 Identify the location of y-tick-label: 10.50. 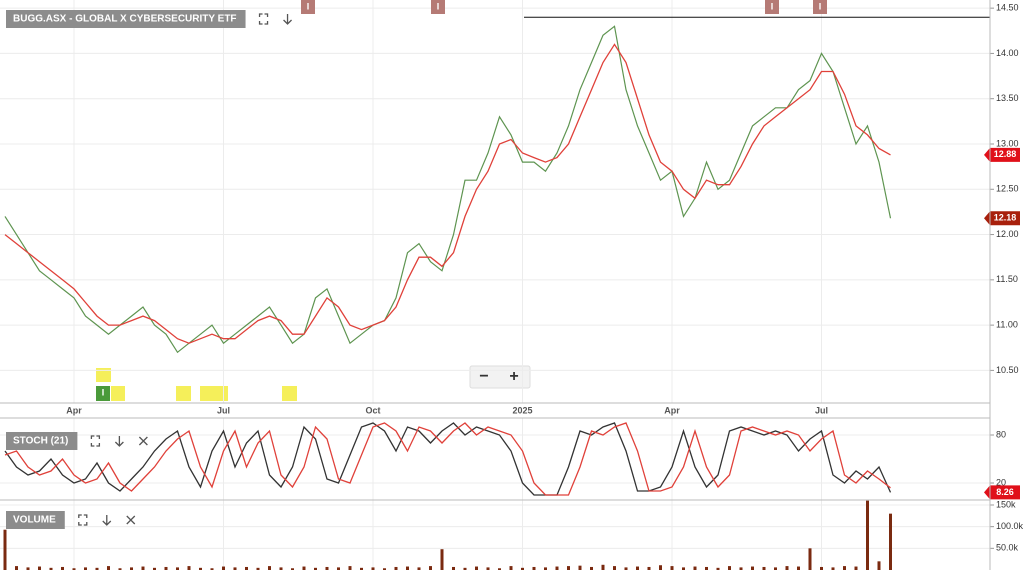
(1007, 370).